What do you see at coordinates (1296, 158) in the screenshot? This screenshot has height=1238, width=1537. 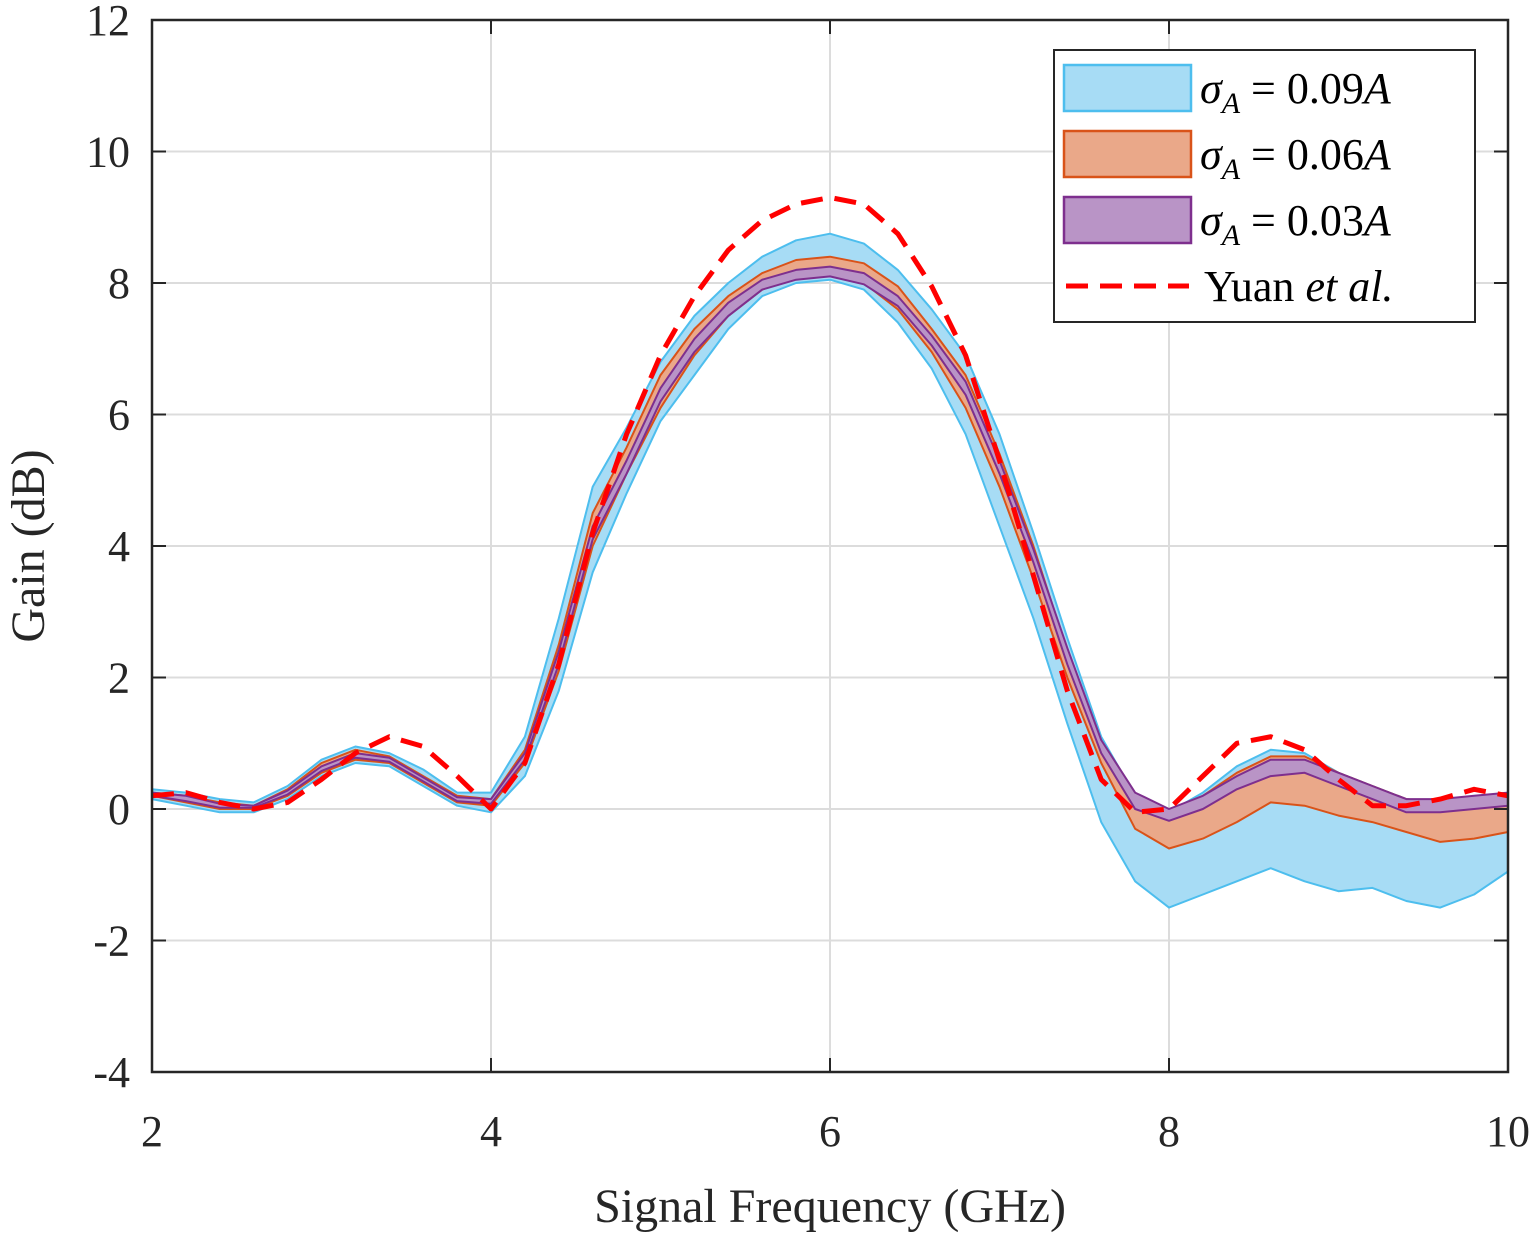 I see `legend-label: σA = 0.06A` at bounding box center [1296, 158].